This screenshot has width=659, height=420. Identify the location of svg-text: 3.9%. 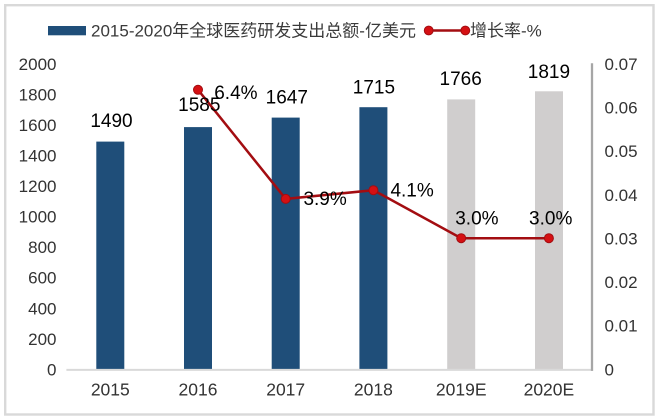
(324, 199).